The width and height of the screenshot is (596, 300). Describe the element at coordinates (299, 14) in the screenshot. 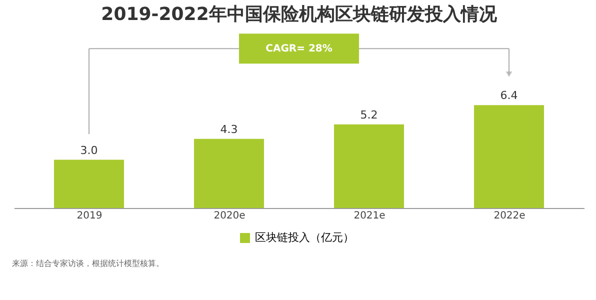

I see `chart-title: 2019-2022年中国保险机构区块链研发投入情况` at that location.